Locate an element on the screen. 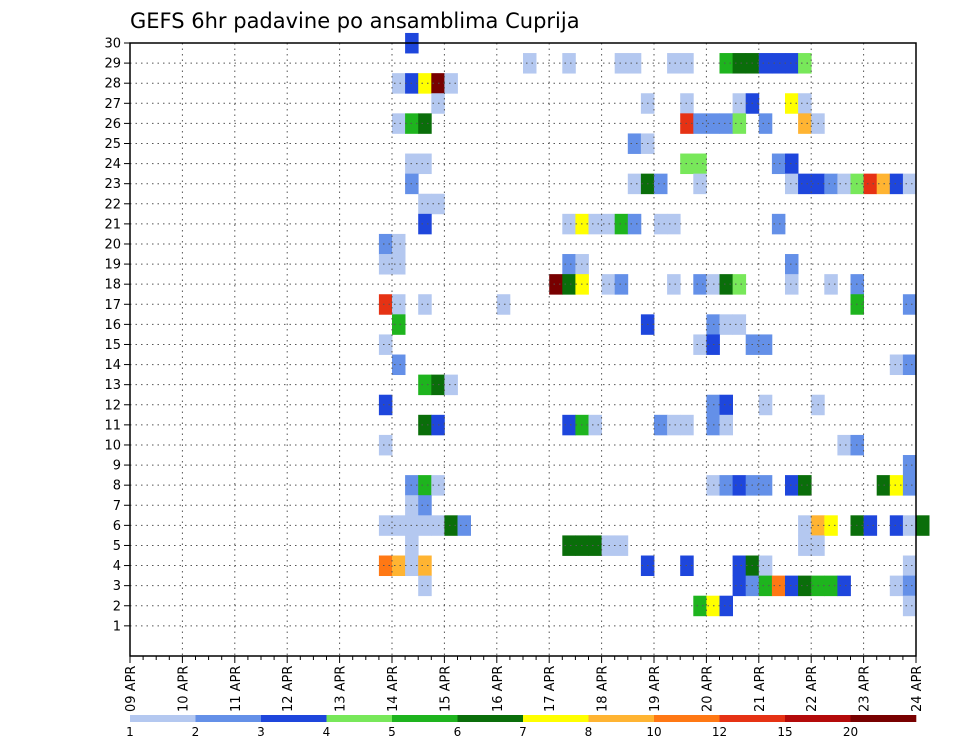 This screenshot has height=746, width=960. x-tick-label: 19 APR is located at coordinates (655, 689).